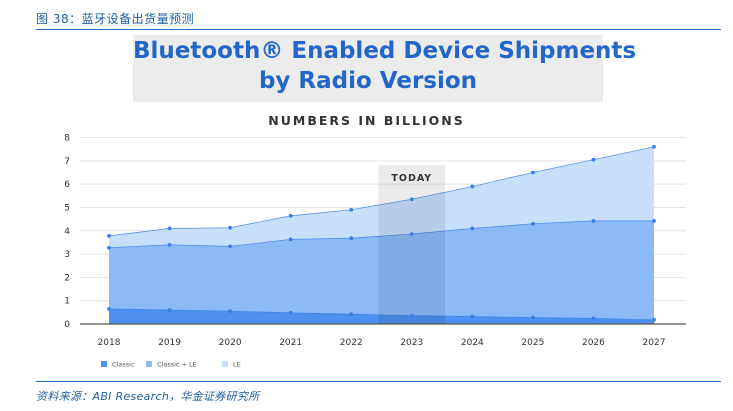  I want to click on point-classic-le-2019, so click(169, 244).